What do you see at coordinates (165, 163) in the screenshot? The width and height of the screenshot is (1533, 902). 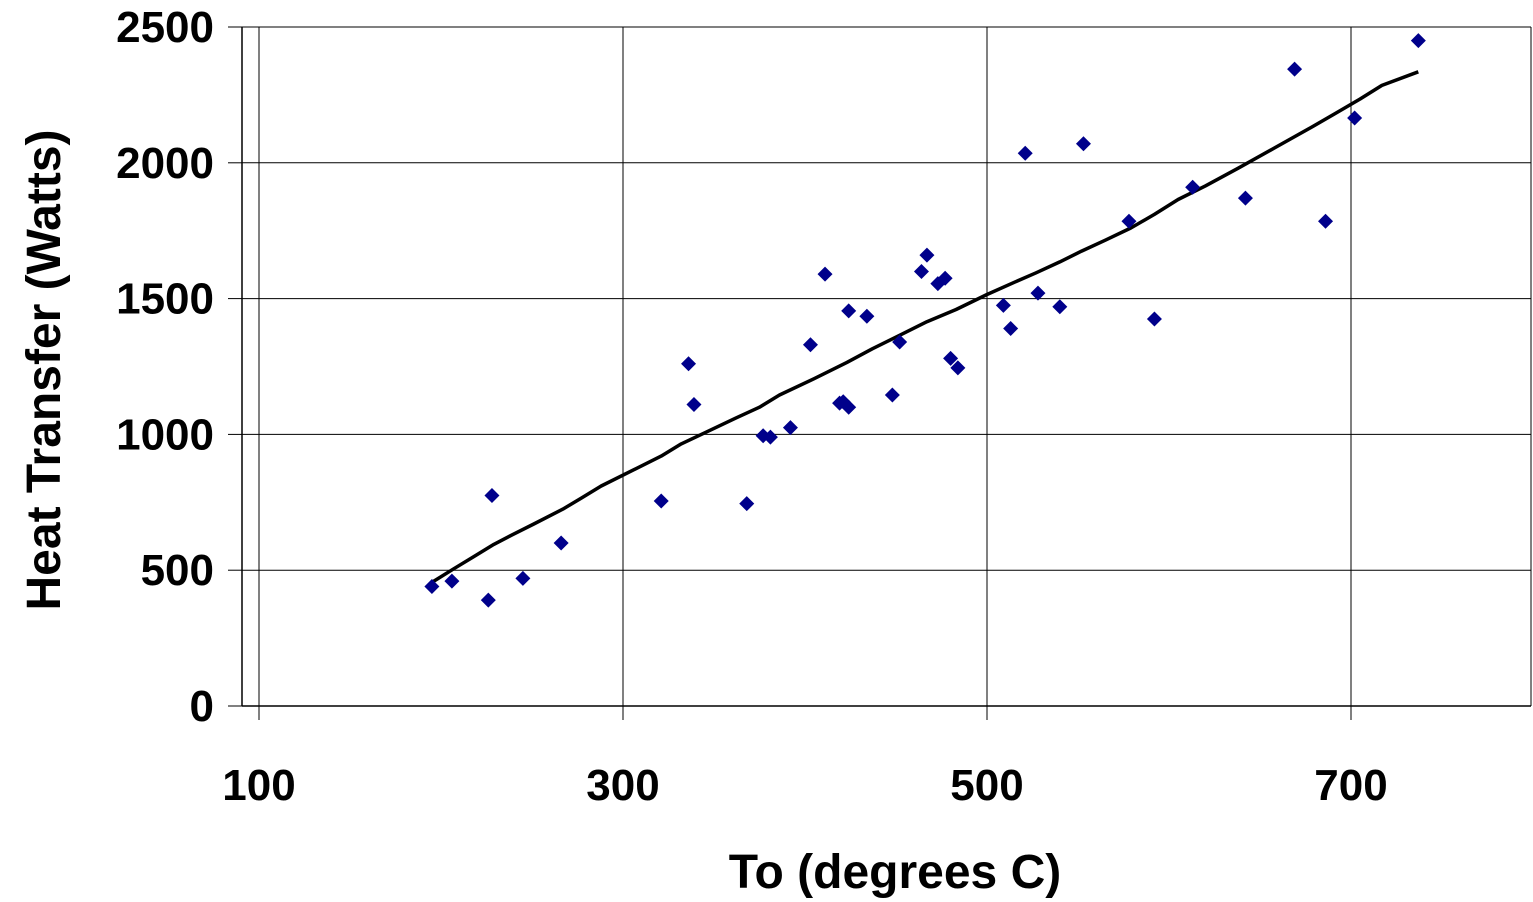 I see `y-tick-label: 2000` at bounding box center [165, 163].